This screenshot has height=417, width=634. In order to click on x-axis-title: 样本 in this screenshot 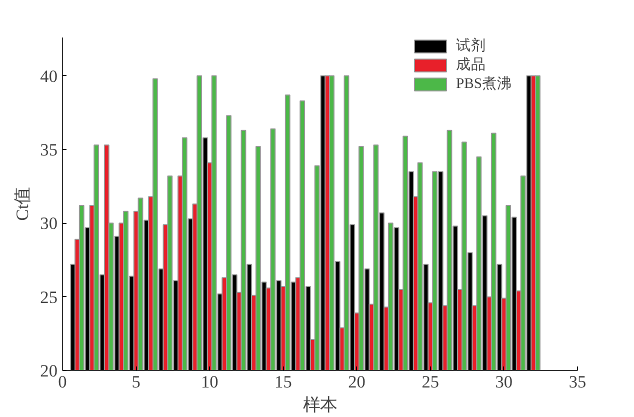, I will do `click(320, 405)`.